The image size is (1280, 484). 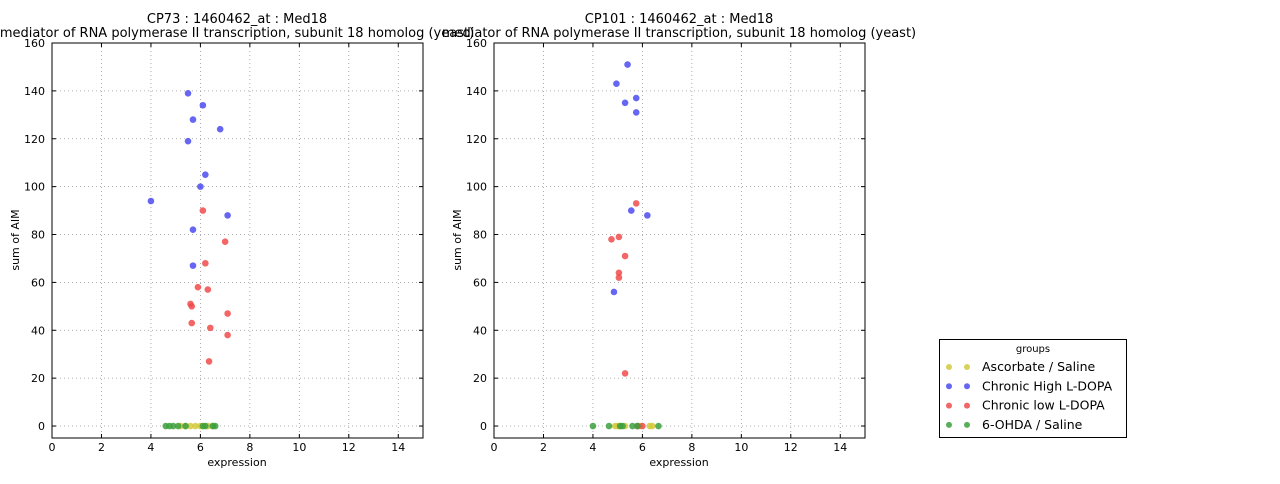 I want to click on y-tick-label: 0, so click(x=41, y=426).